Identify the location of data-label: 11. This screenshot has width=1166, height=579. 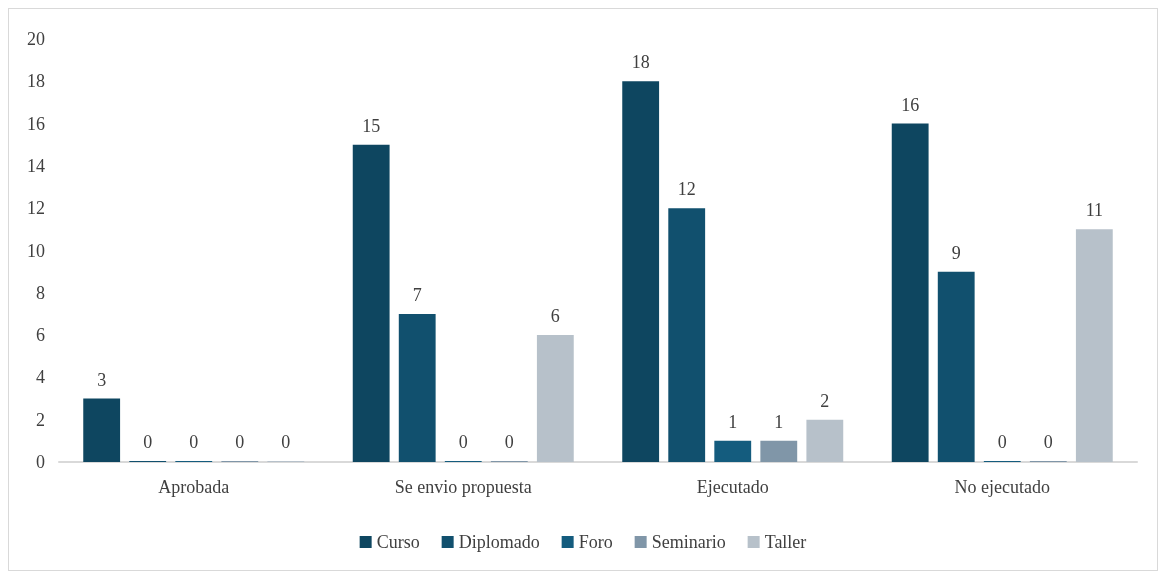
(1094, 210).